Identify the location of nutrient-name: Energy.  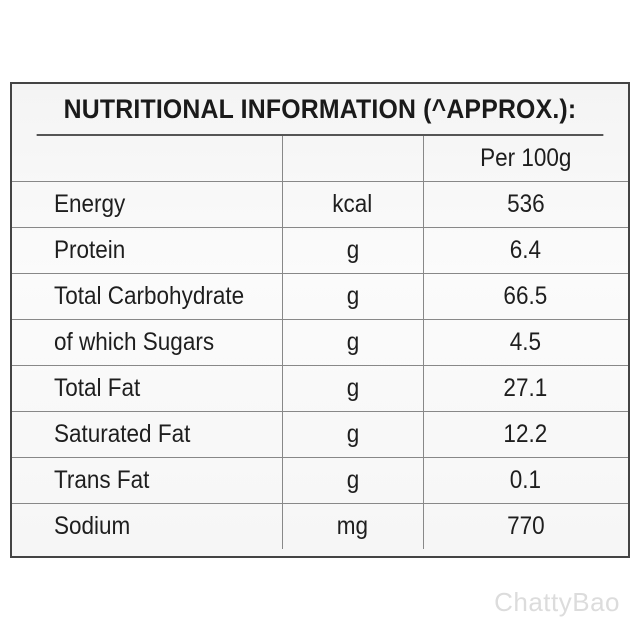
(147, 204).